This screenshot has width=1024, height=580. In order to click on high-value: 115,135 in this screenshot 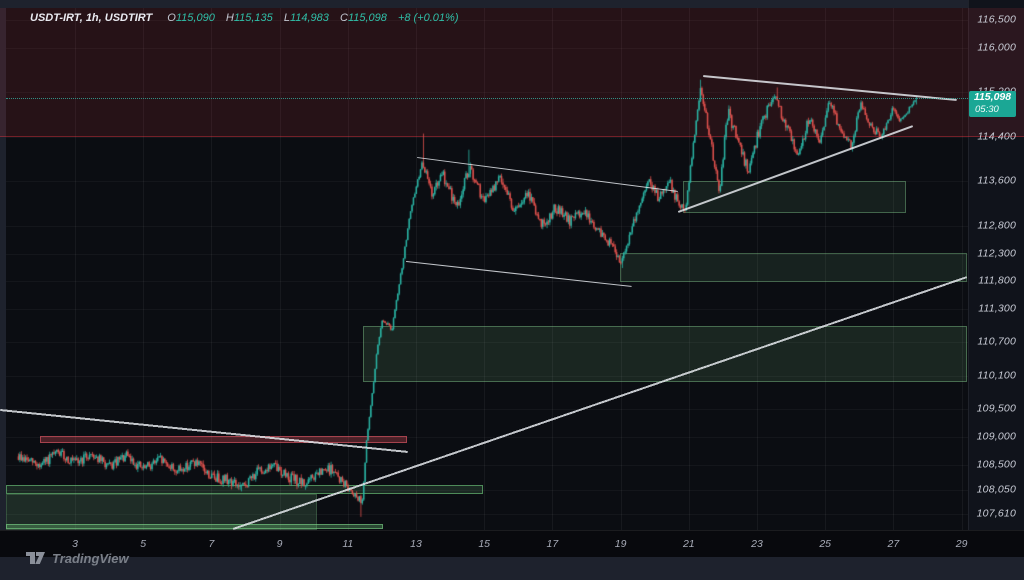, I will do `click(253, 18)`.